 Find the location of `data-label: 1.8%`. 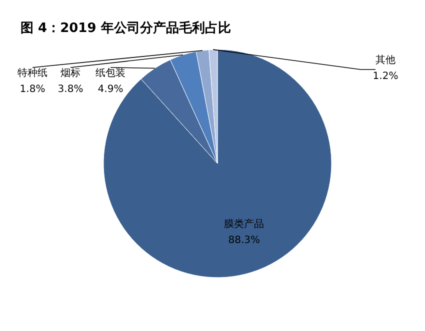

data-label: 1.8% is located at coordinates (33, 89).